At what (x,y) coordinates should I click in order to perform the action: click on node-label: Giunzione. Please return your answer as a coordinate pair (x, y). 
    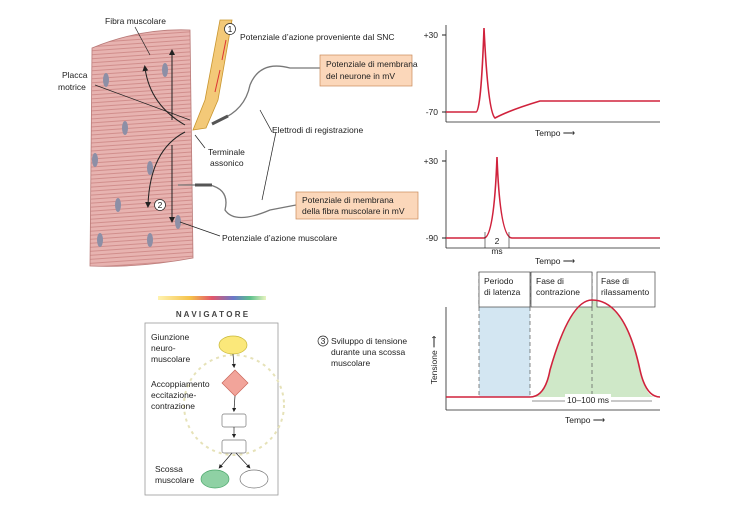
    Looking at the image, I should click on (170, 337).